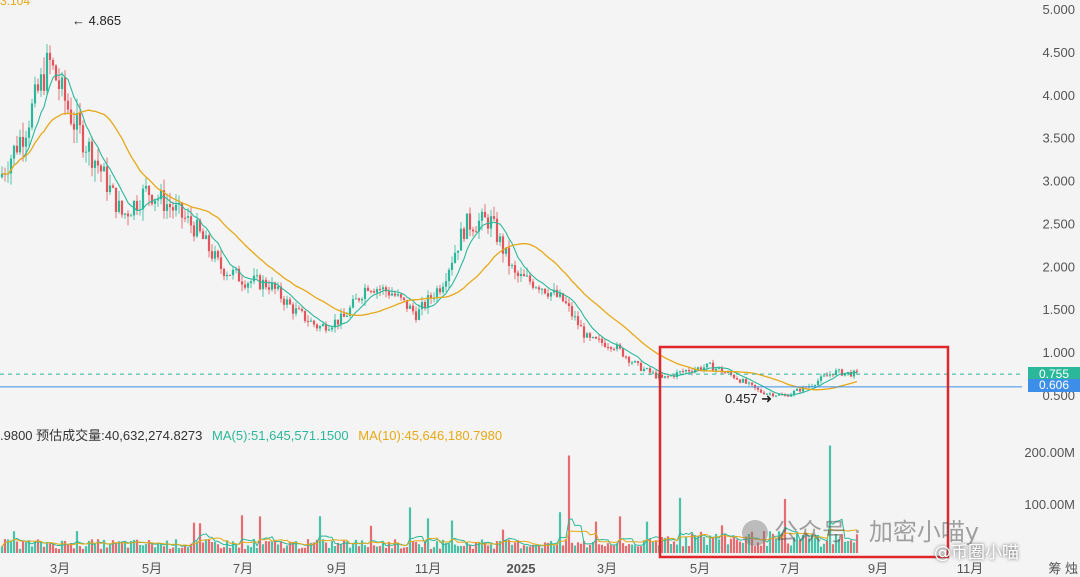  What do you see at coordinates (878, 568) in the screenshot?
I see `time-tick-label: 9月` at bounding box center [878, 568].